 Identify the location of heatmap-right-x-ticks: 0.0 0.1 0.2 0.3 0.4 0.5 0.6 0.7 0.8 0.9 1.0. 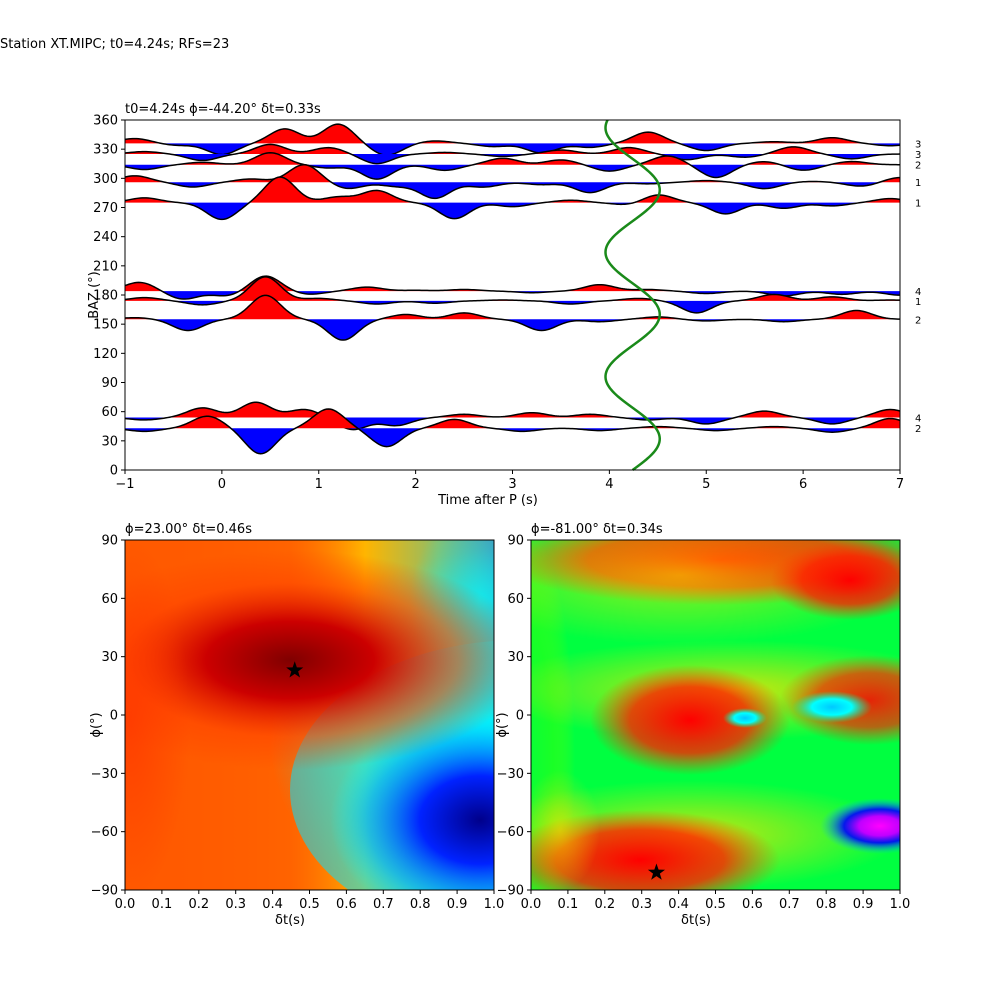
(716, 901).